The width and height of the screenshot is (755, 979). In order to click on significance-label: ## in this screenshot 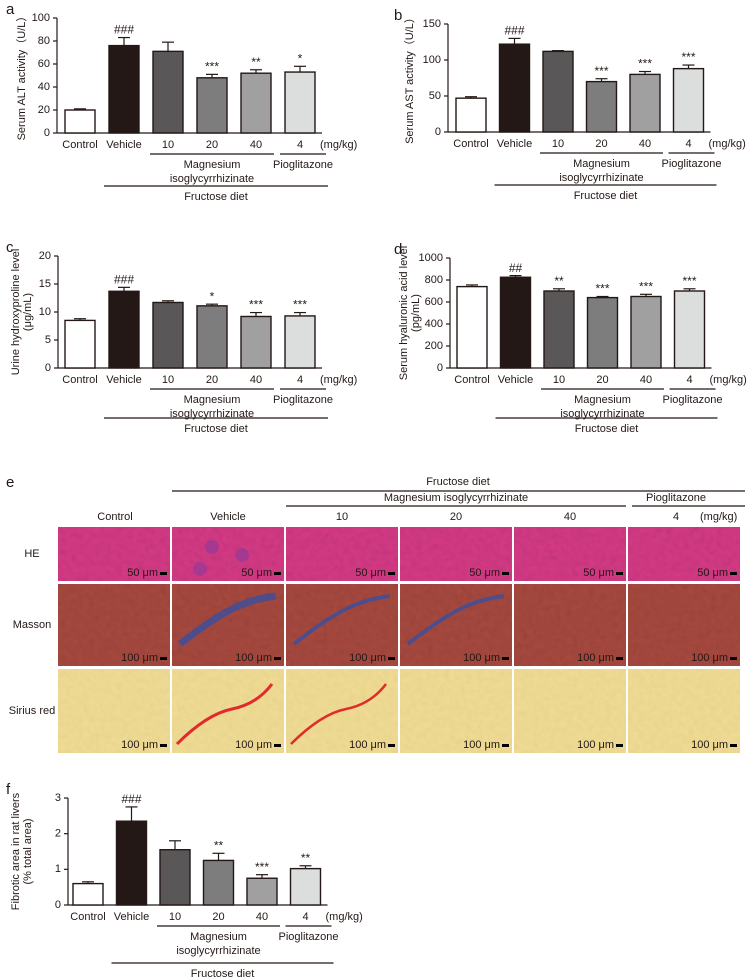, I will do `click(516, 268)`.